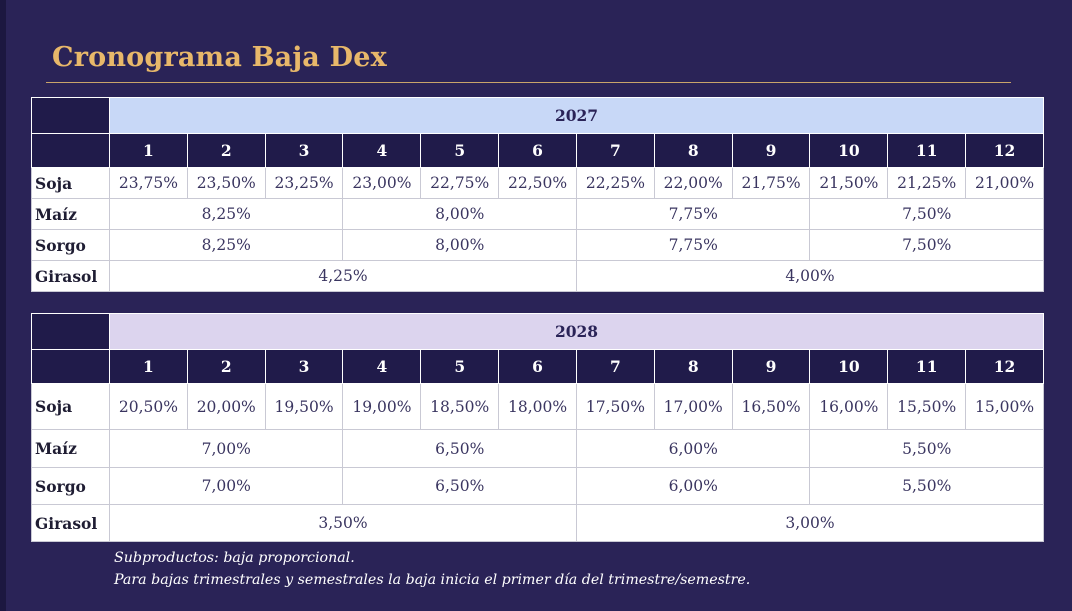  Describe the element at coordinates (460, 406) in the screenshot. I see `rate-cell: 18,50%` at that location.